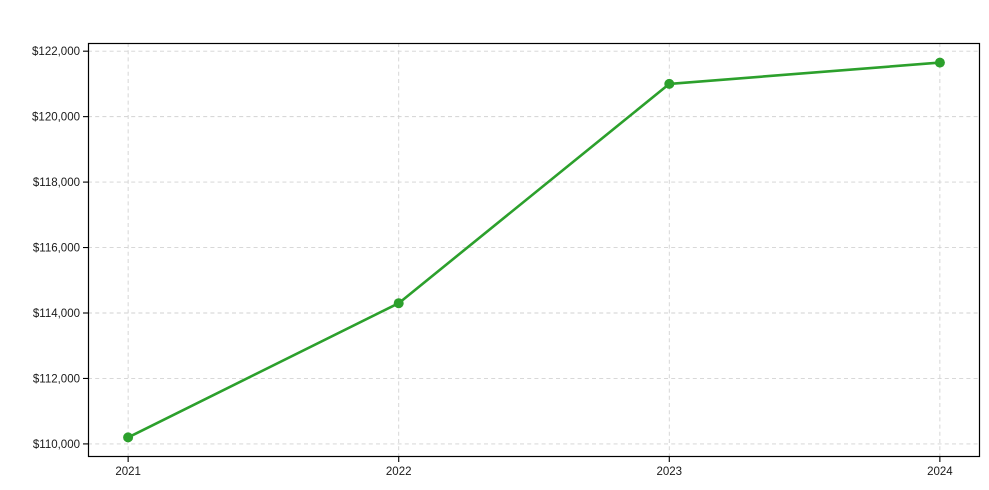 Image resolution: width=989 pixels, height=490 pixels. What do you see at coordinates (128, 472) in the screenshot?
I see `x-tick-label: 2021` at bounding box center [128, 472].